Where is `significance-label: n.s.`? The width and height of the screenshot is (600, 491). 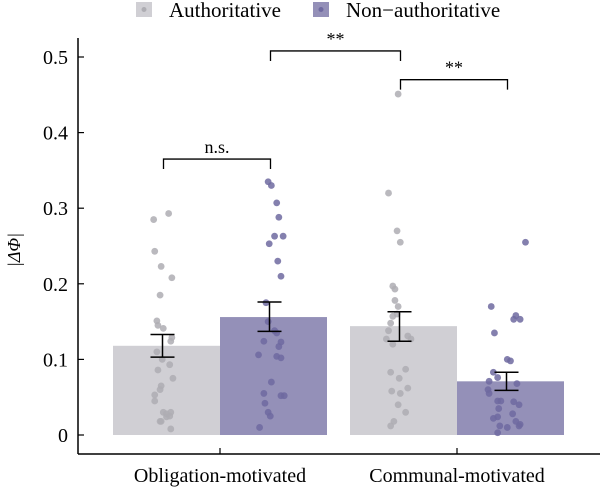
significance-label: n.s. is located at coordinates (216, 147).